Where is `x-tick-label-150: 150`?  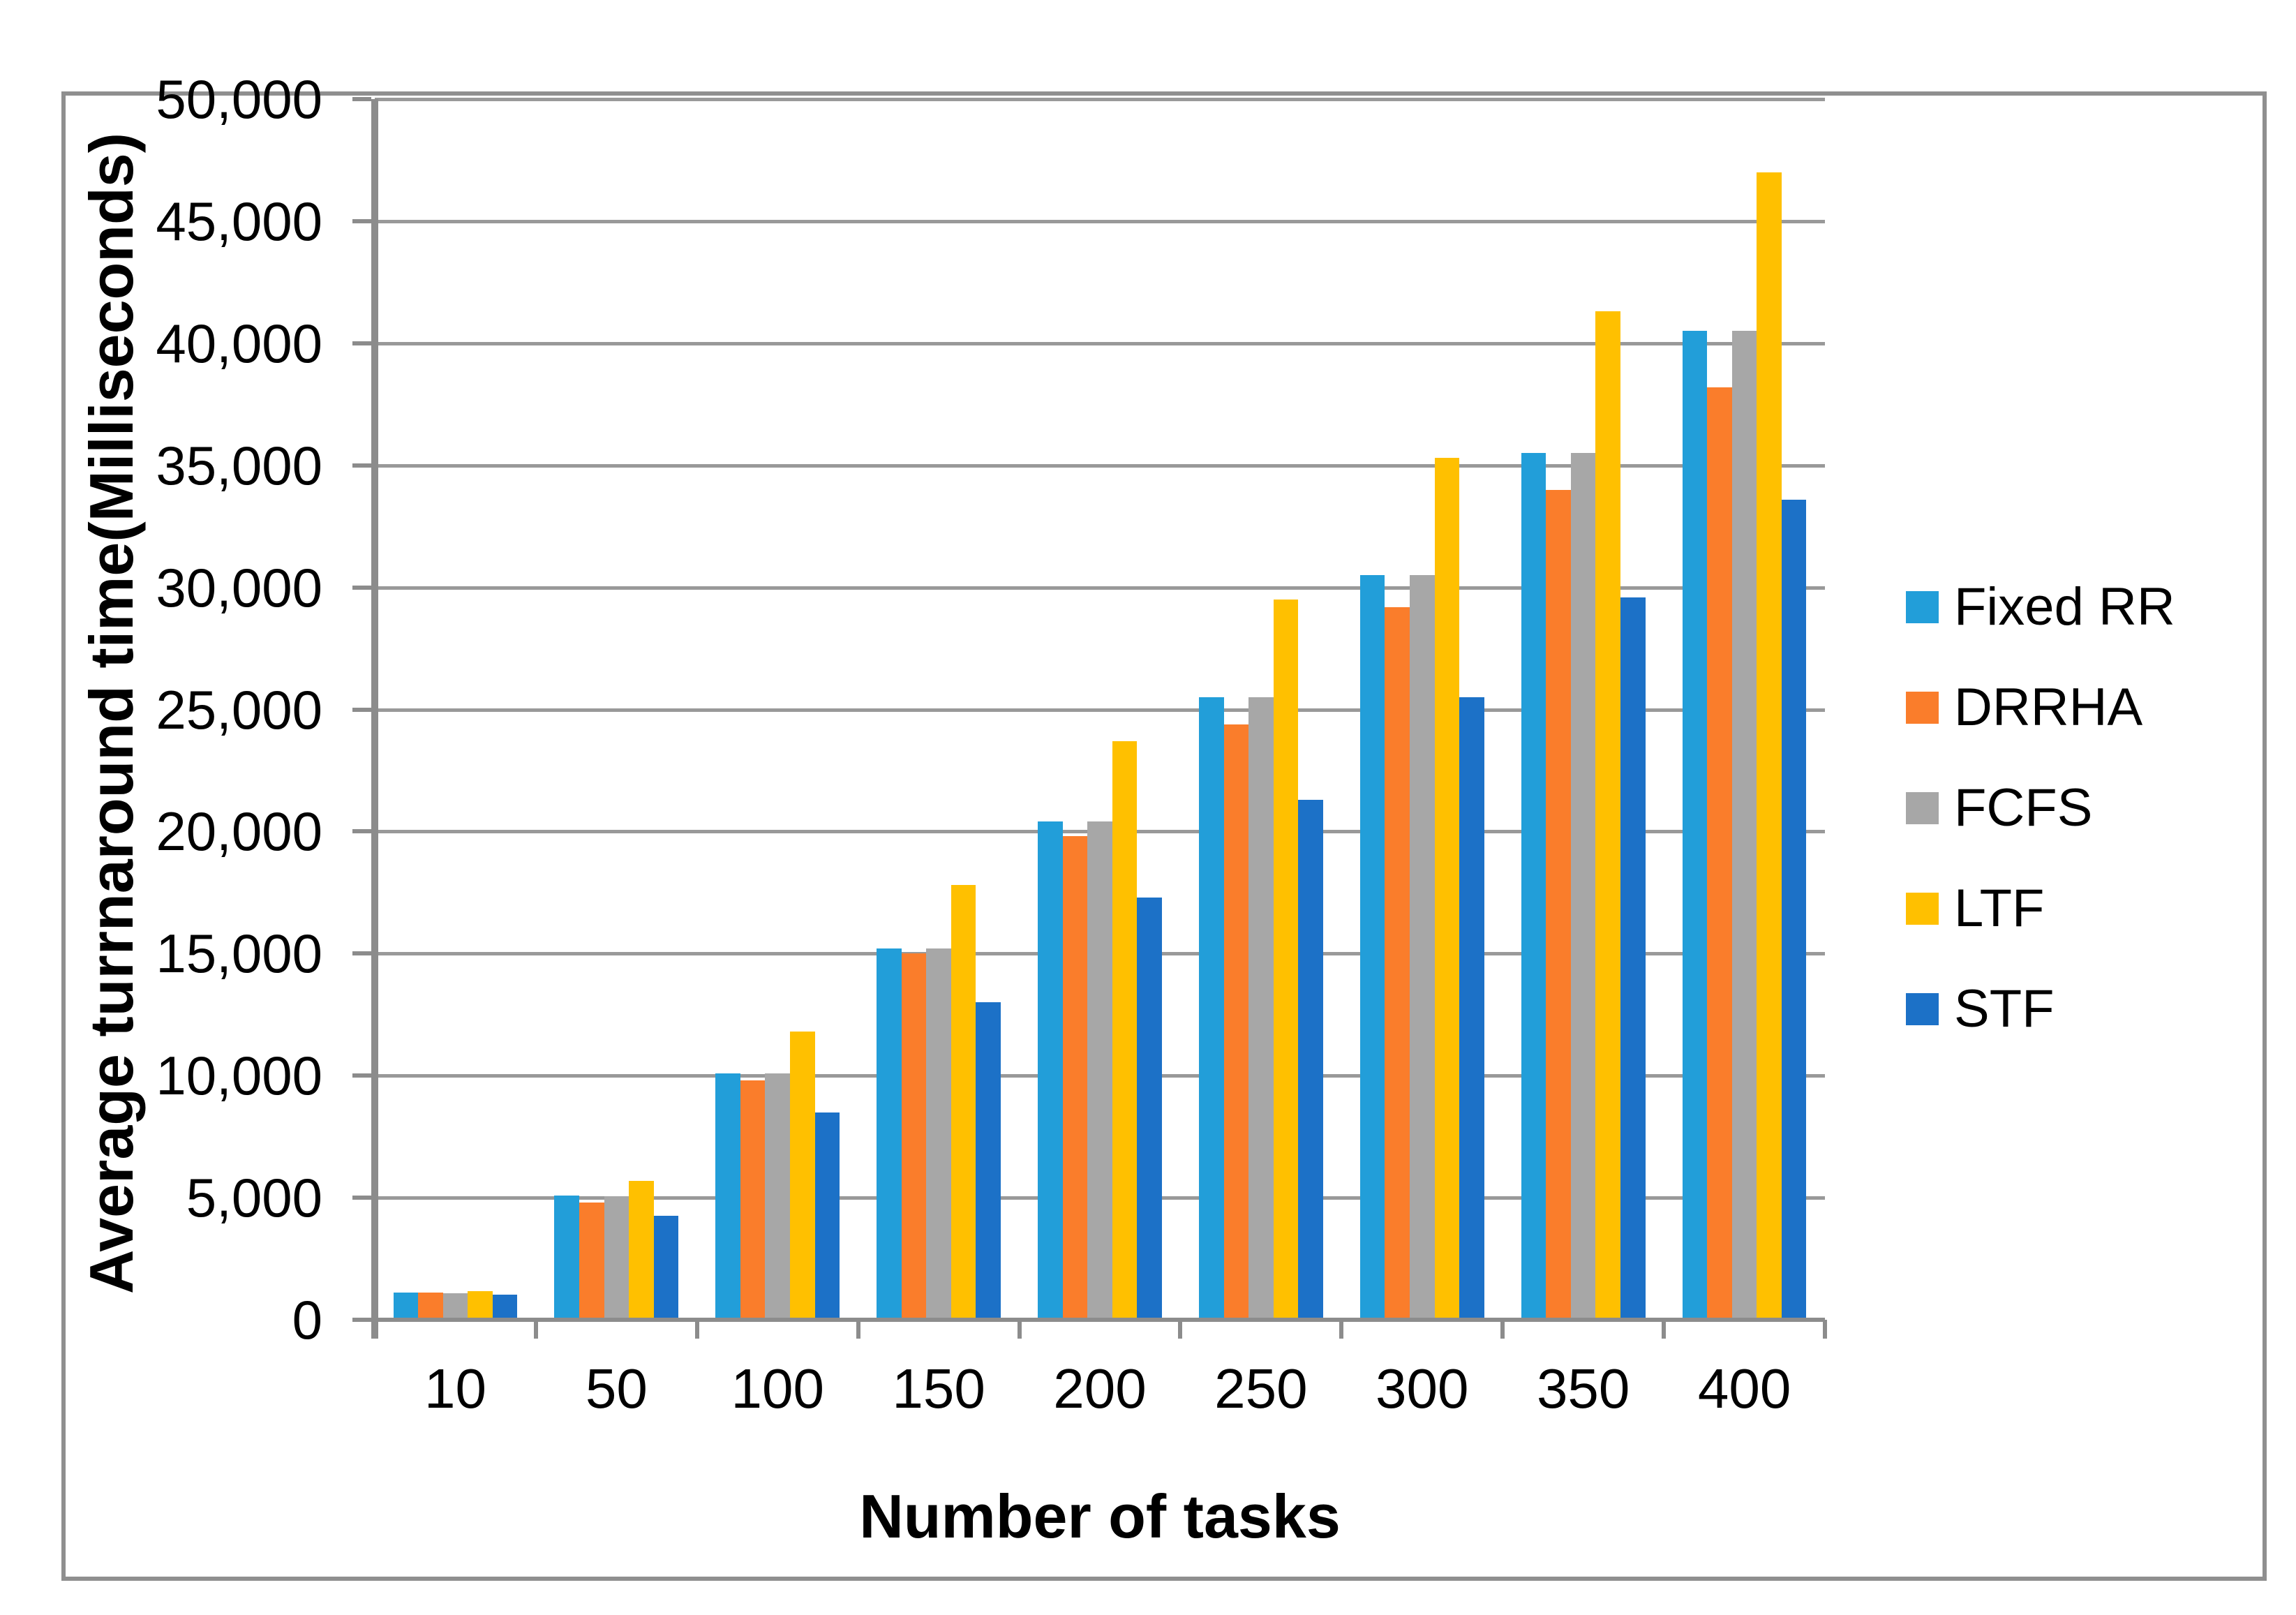 x-tick-label-150: 150 is located at coordinates (938, 1388).